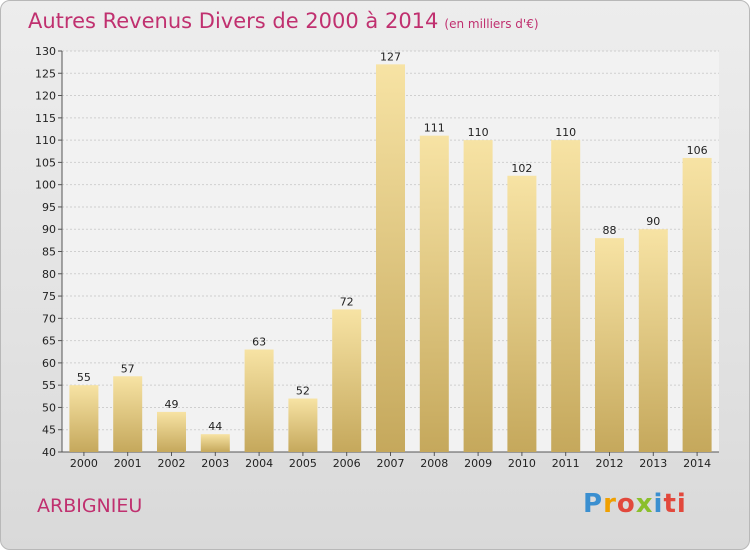  Describe the element at coordinates (653, 221) in the screenshot. I see `bar-value-label: 90` at that location.